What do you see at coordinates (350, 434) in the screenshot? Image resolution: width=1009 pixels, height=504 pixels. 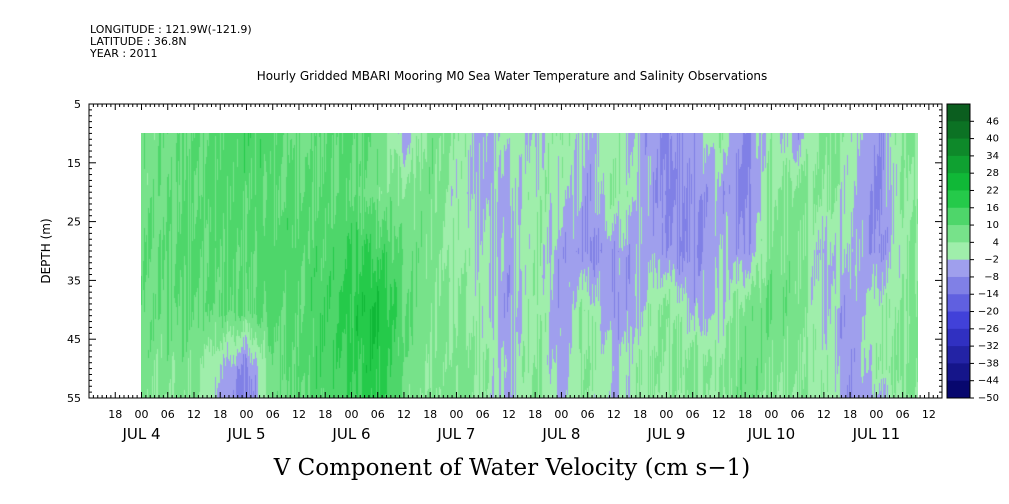 I see `x-day-label: JUL 6` at bounding box center [350, 434].